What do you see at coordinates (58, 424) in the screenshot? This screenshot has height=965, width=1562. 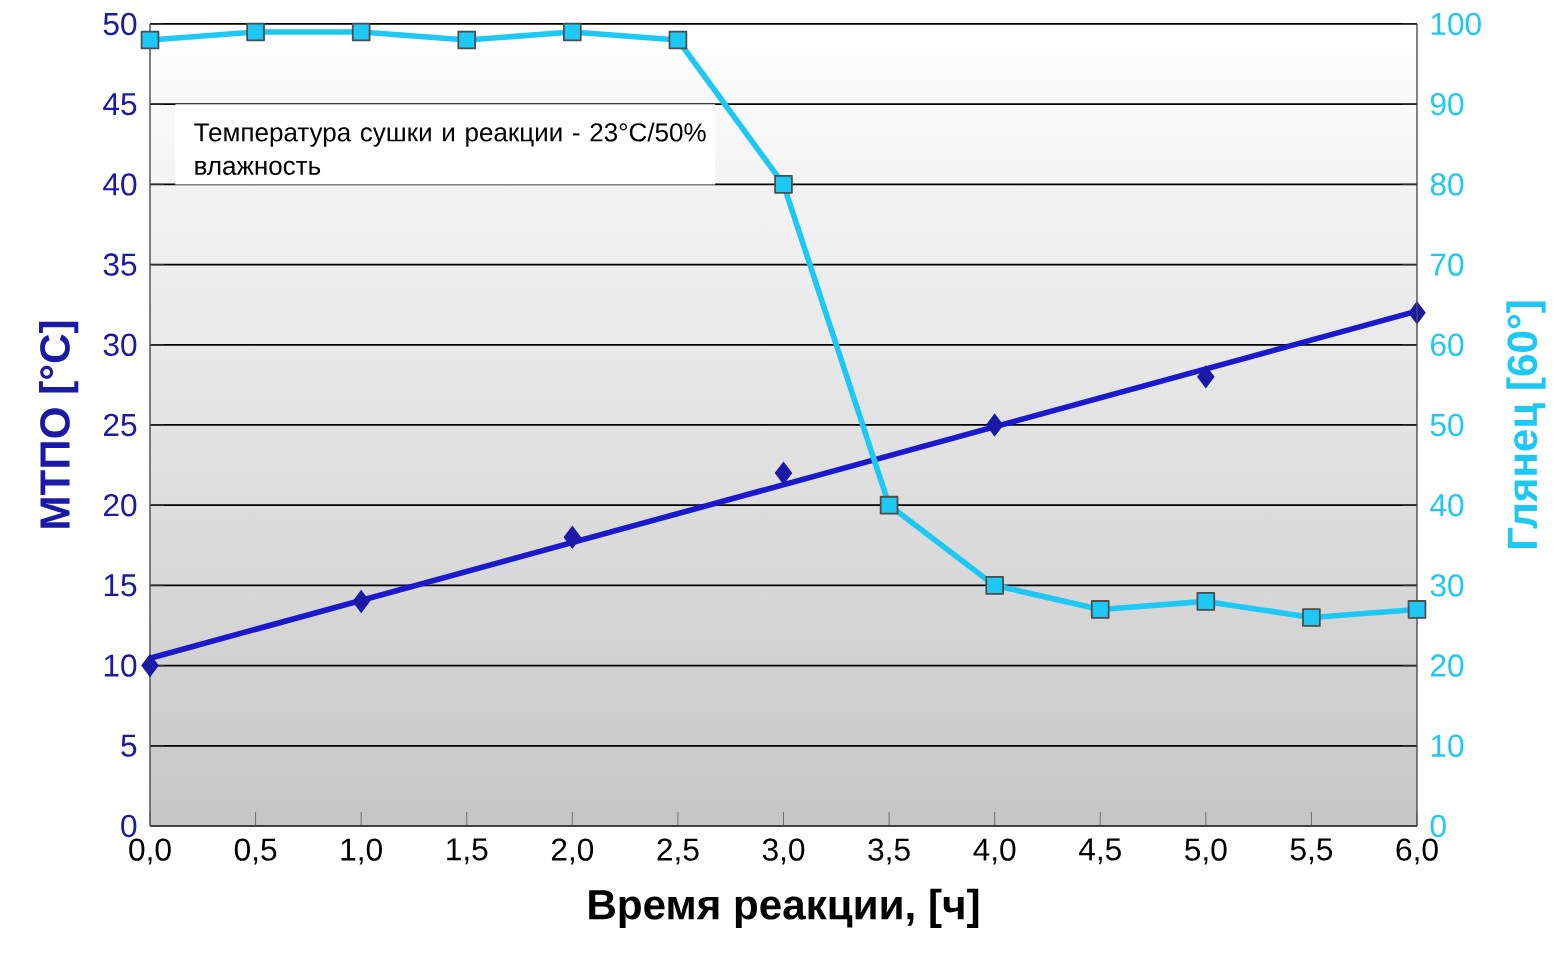 I see `y-axis-title: МТПО [°C]` at bounding box center [58, 424].